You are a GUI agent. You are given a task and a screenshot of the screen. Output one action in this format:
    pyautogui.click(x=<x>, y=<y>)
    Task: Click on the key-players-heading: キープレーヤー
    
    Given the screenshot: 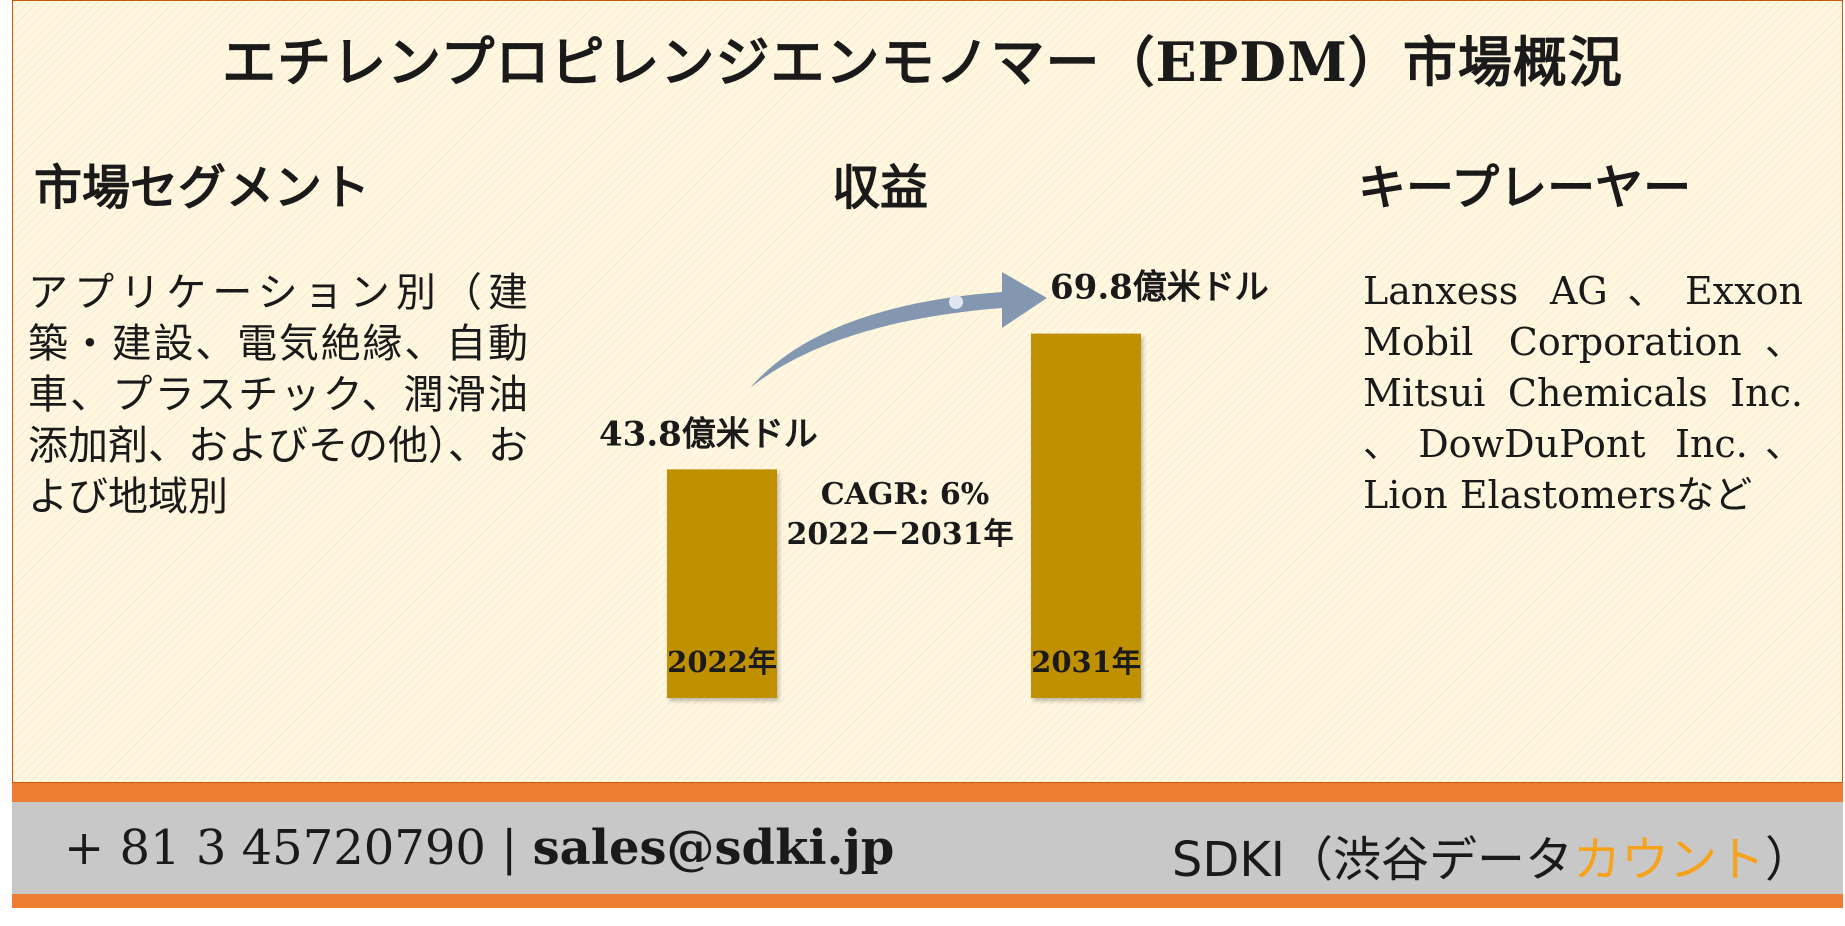 What is the action you would take?
    pyautogui.click(x=1525, y=188)
    